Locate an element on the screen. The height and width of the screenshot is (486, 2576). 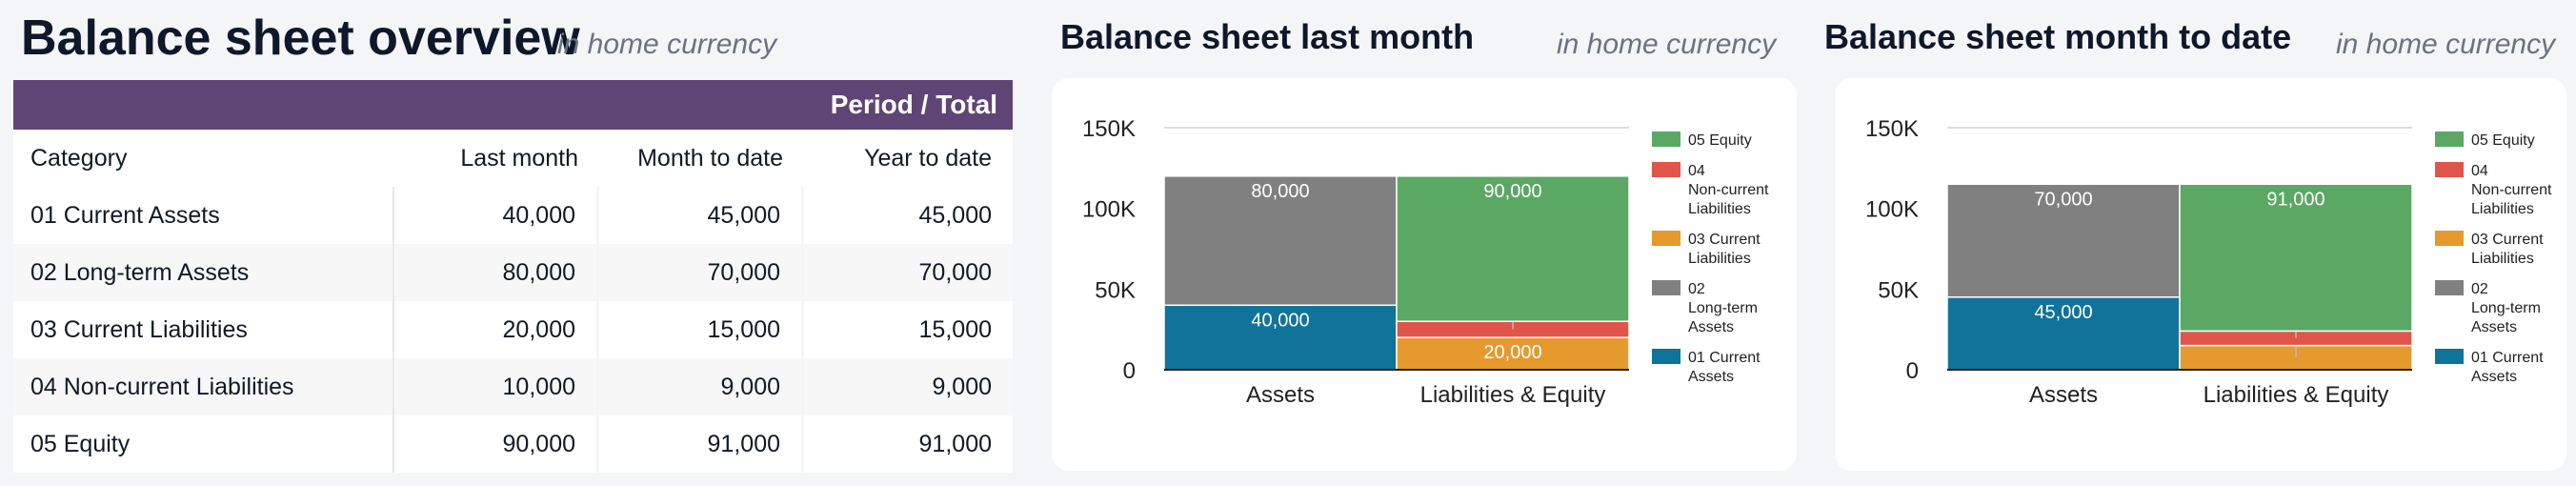
last-month-chart-subtitle: in home currency is located at coordinates (1667, 44).